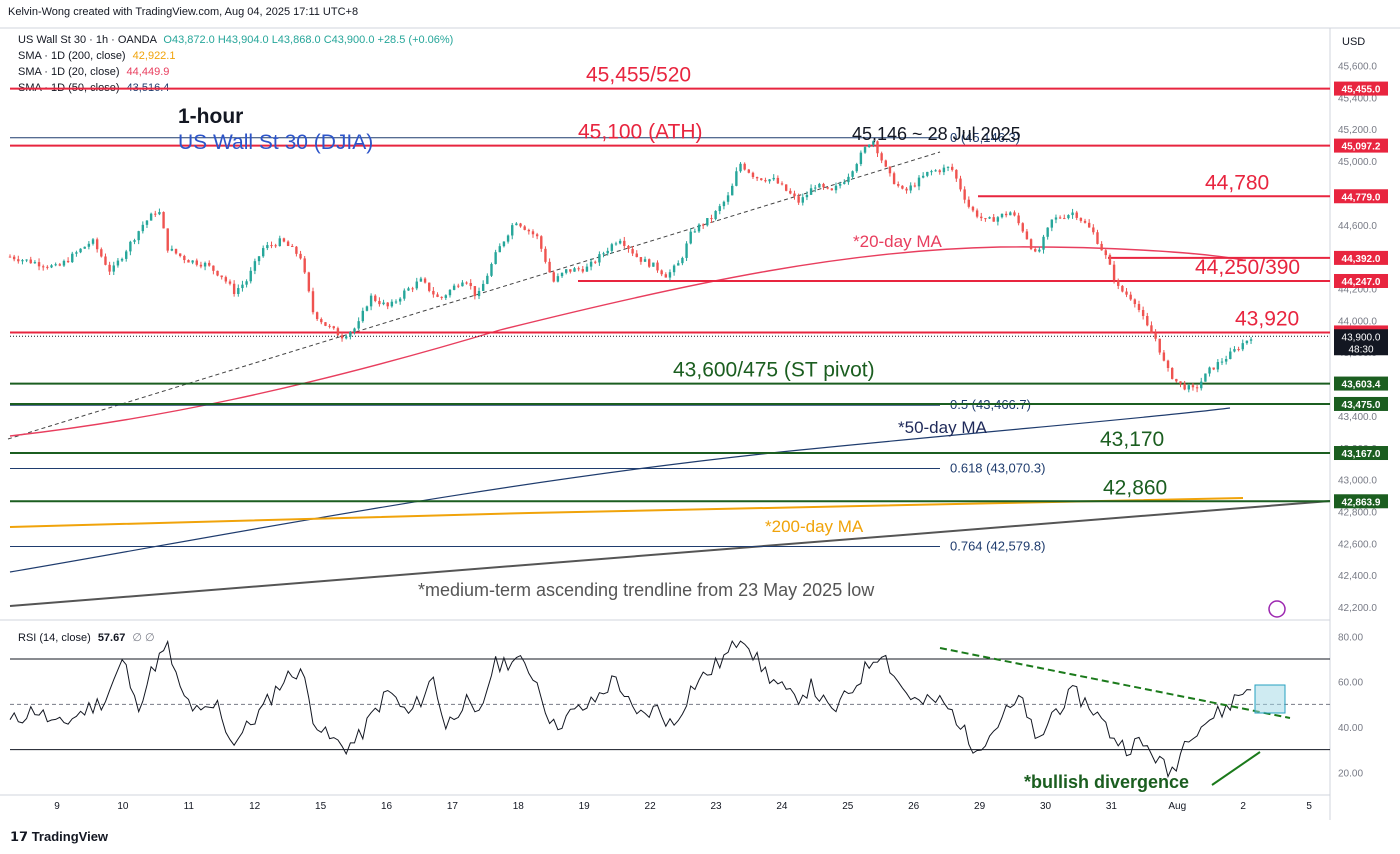 The height and width of the screenshot is (854, 1400). I want to click on timeframe-label: 1-hour, so click(210, 116).